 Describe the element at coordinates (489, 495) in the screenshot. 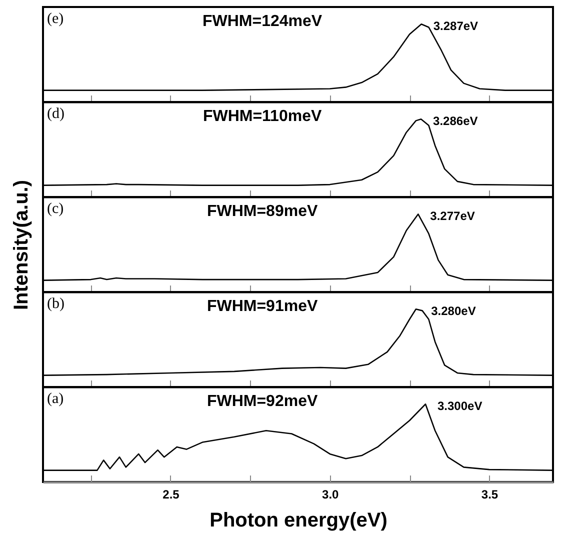

I see `x-tick-label: 3.5` at that location.